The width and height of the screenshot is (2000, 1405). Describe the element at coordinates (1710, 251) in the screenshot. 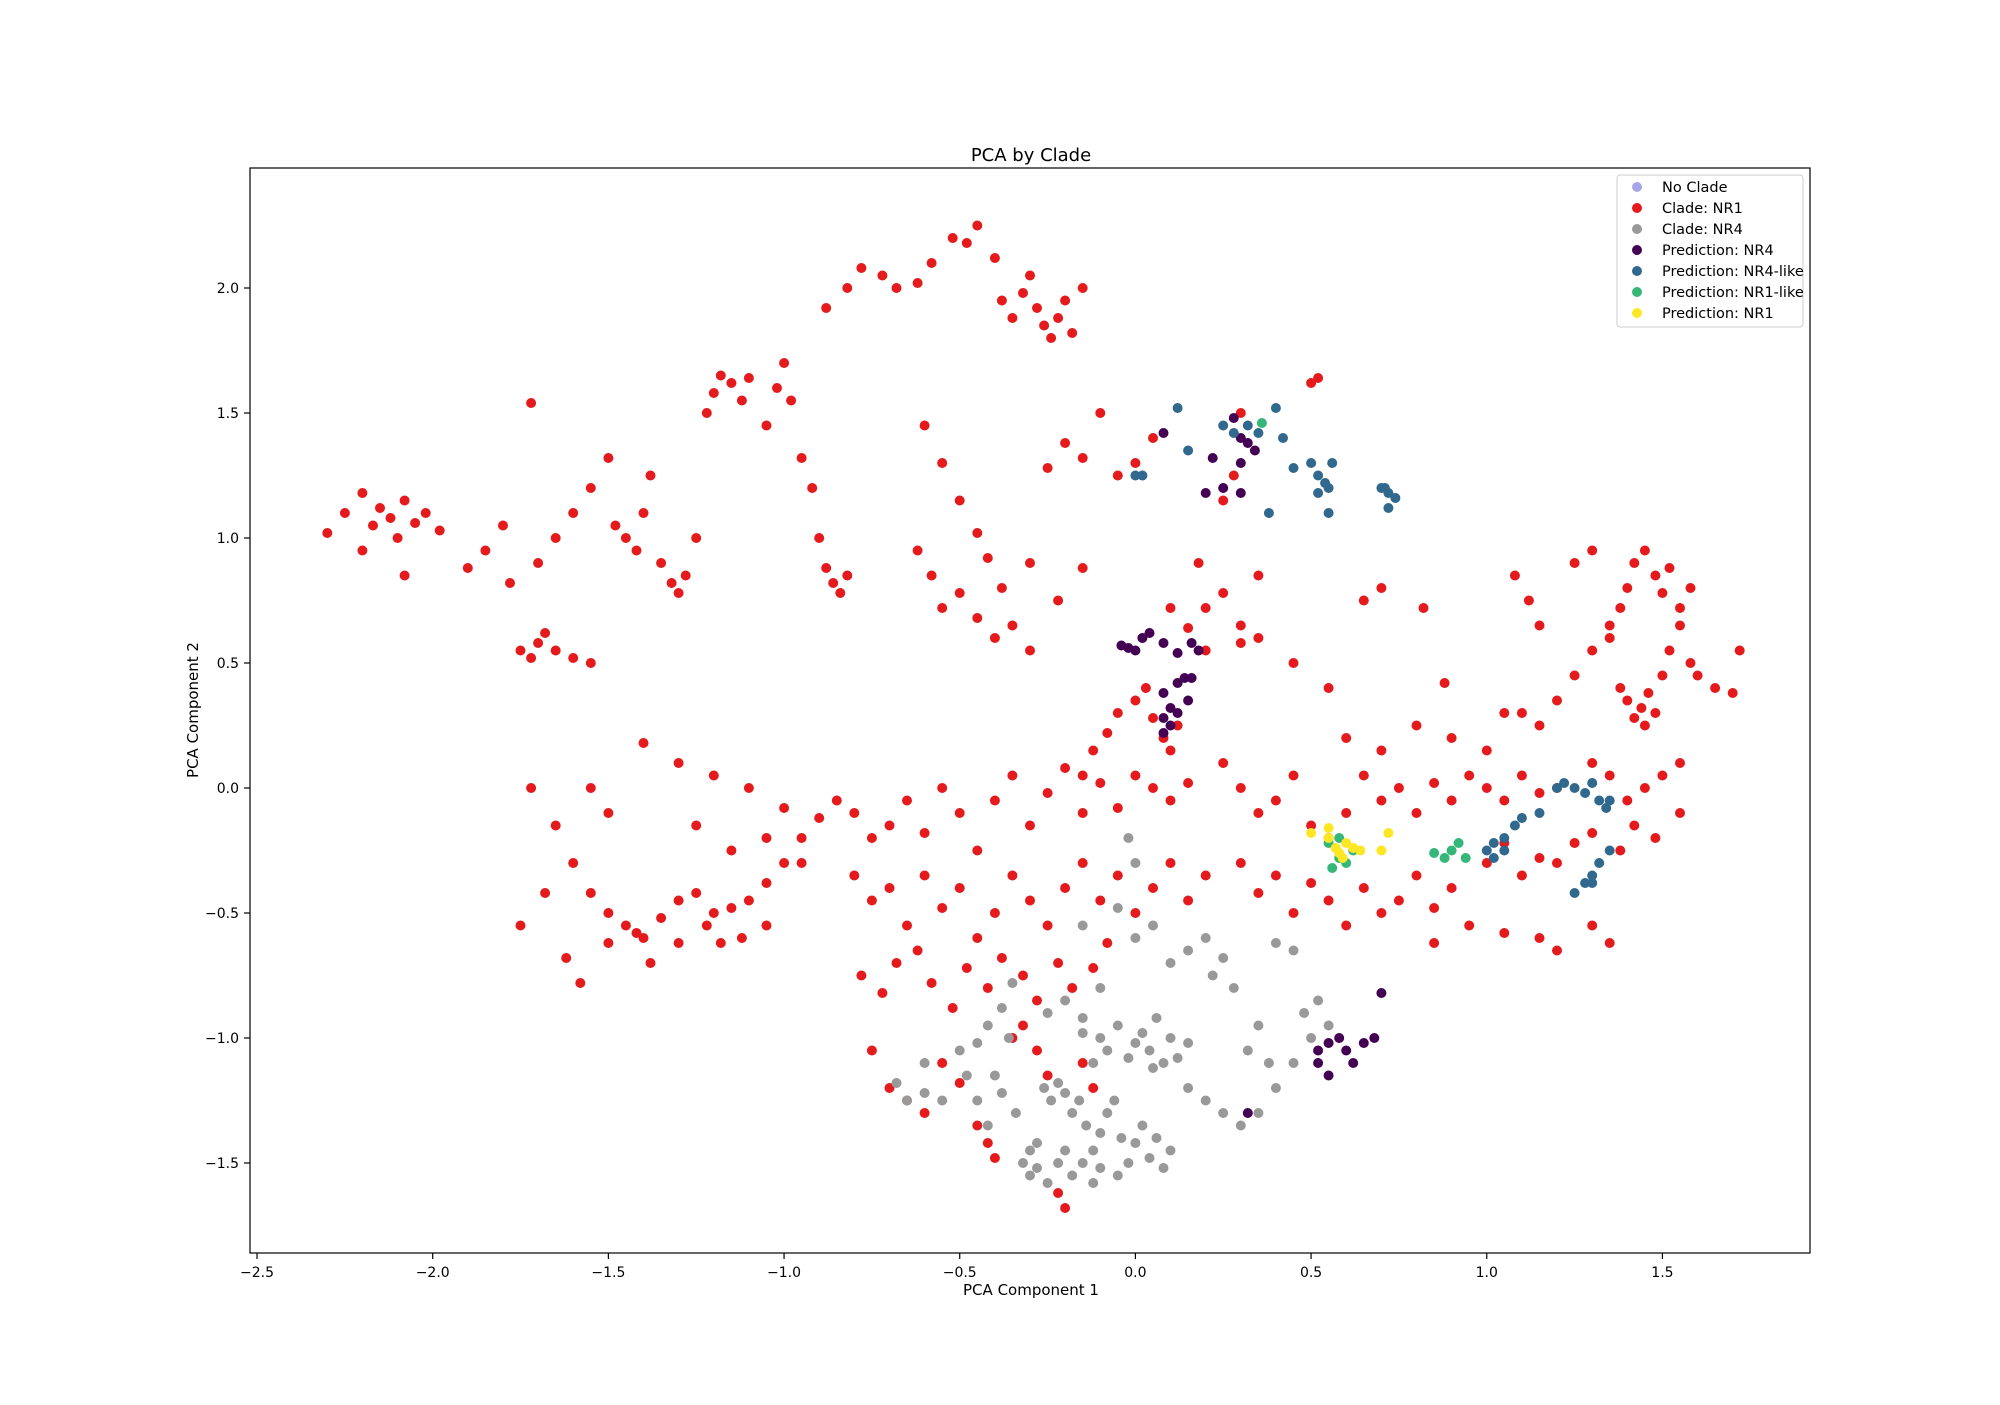

I see `legend-frame` at that location.